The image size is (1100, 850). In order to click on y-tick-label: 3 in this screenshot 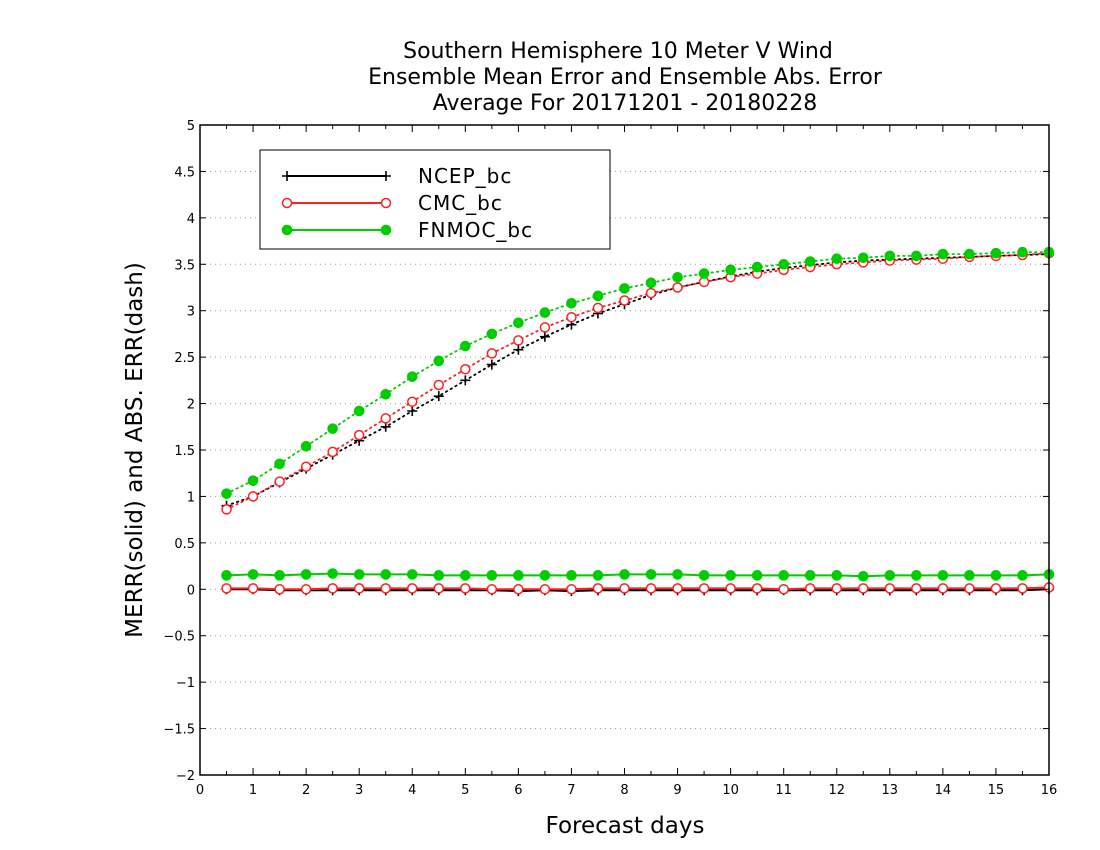, I will do `click(191, 312)`.